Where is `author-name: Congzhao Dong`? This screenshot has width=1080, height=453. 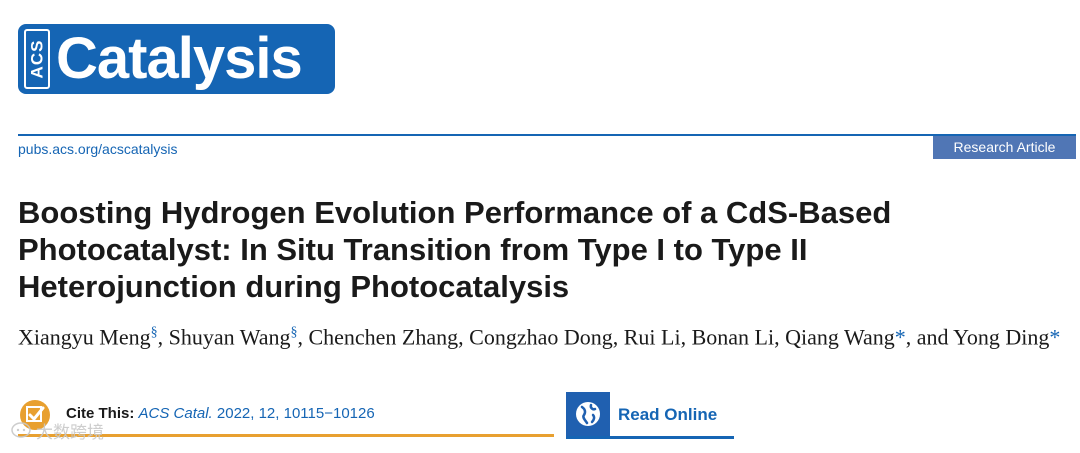
author-name: Congzhao Dong is located at coordinates (541, 337).